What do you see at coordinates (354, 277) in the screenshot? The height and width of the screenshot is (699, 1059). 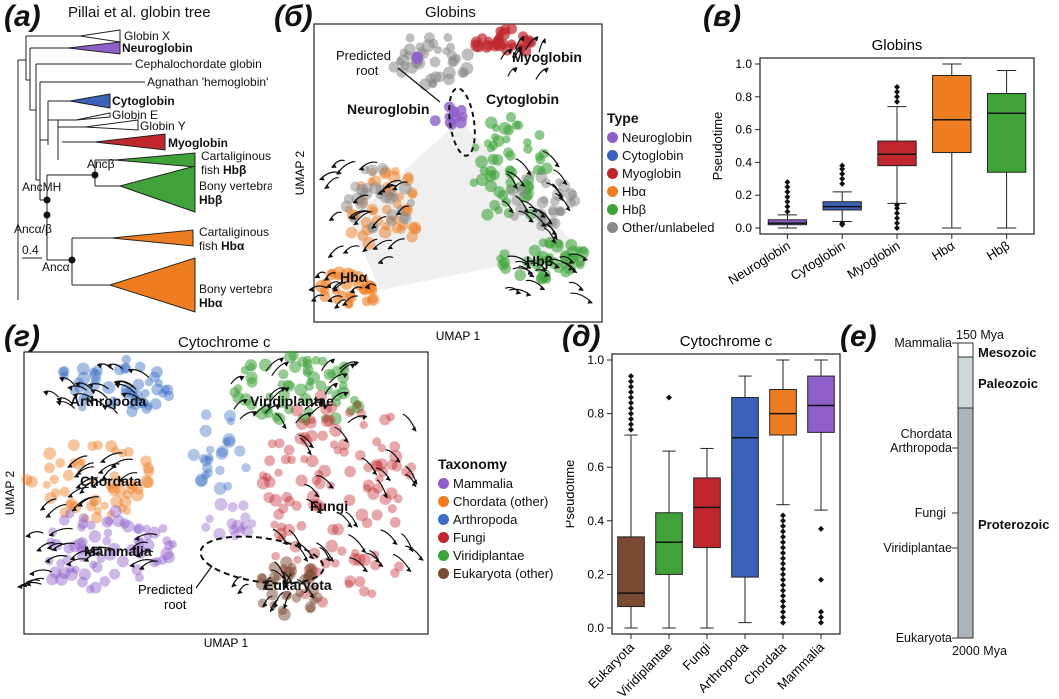 I see `globin-hba-label: Hbα` at bounding box center [354, 277].